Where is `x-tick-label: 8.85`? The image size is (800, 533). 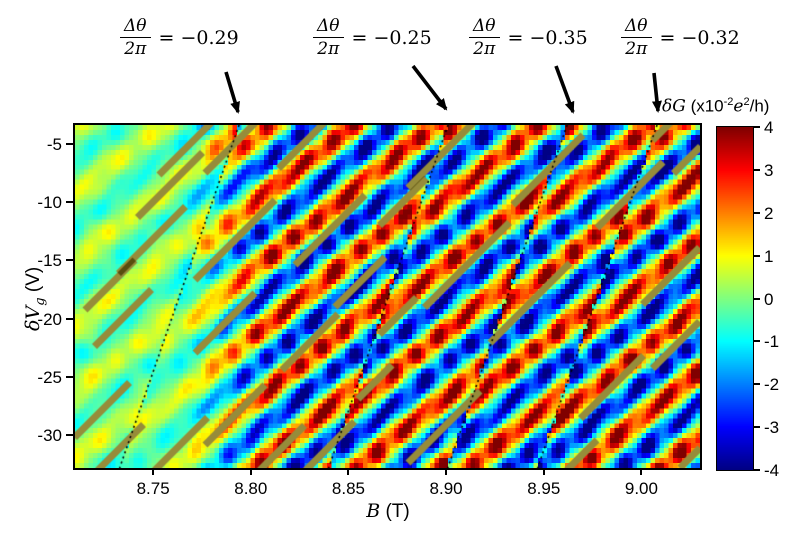 x-tick-label: 8.85 is located at coordinates (348, 488).